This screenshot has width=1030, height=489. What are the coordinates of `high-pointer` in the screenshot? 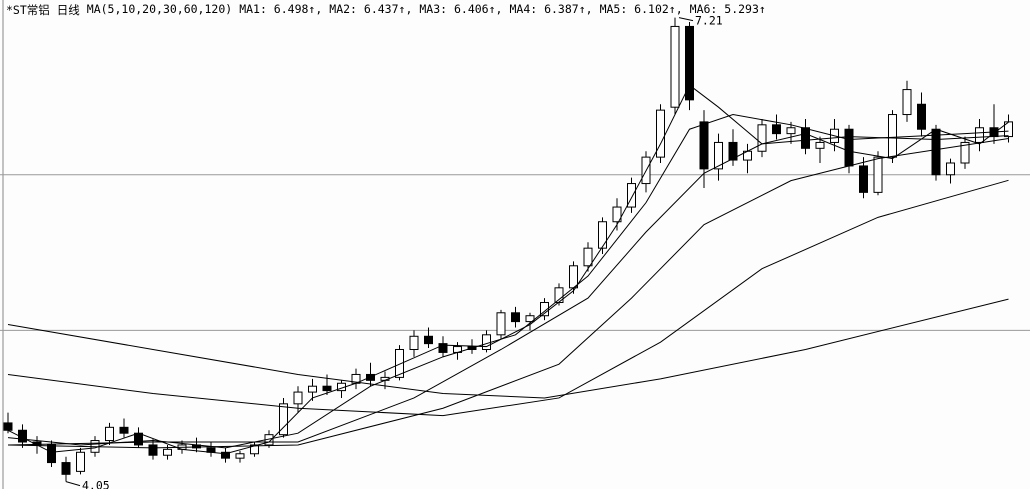 It's located at (686, 19).